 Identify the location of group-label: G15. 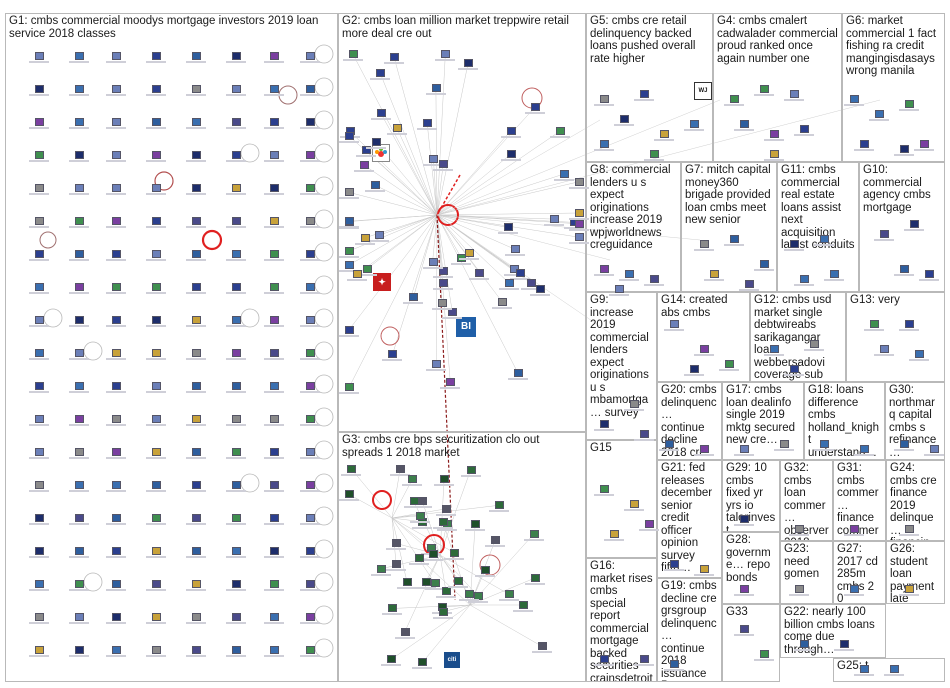
(601, 448).